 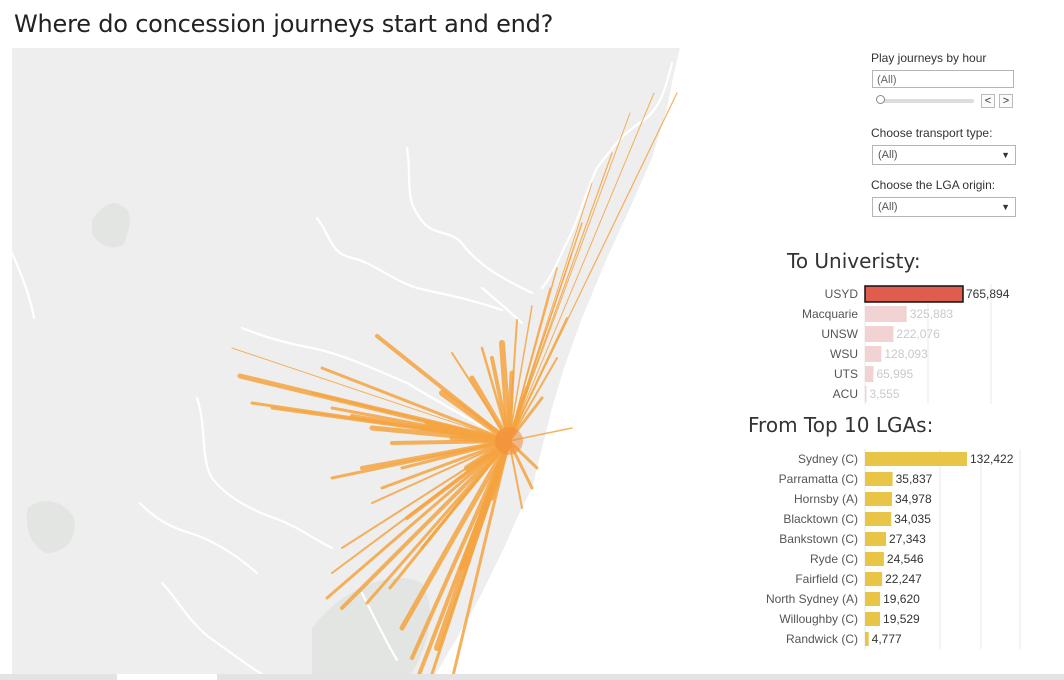 What do you see at coordinates (944, 155) in the screenshot?
I see `transport-dropdown: (All) ▼` at bounding box center [944, 155].